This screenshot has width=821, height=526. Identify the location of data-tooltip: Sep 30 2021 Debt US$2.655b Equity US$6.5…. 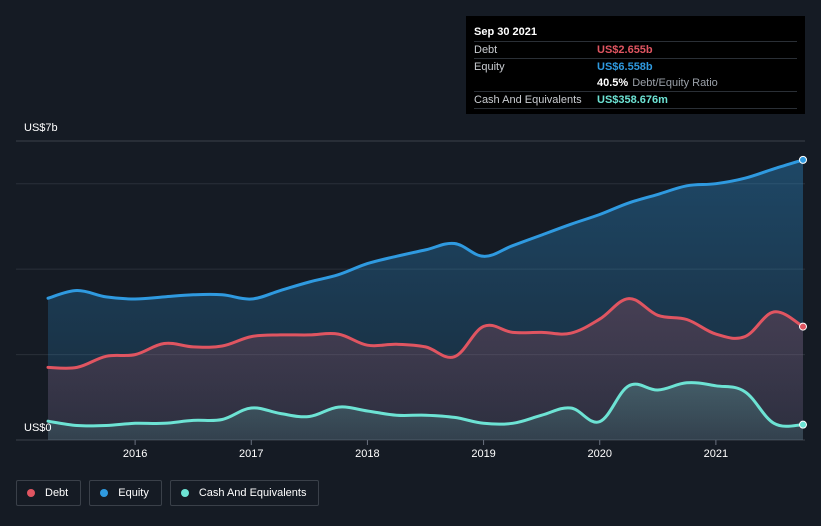
(635, 65).